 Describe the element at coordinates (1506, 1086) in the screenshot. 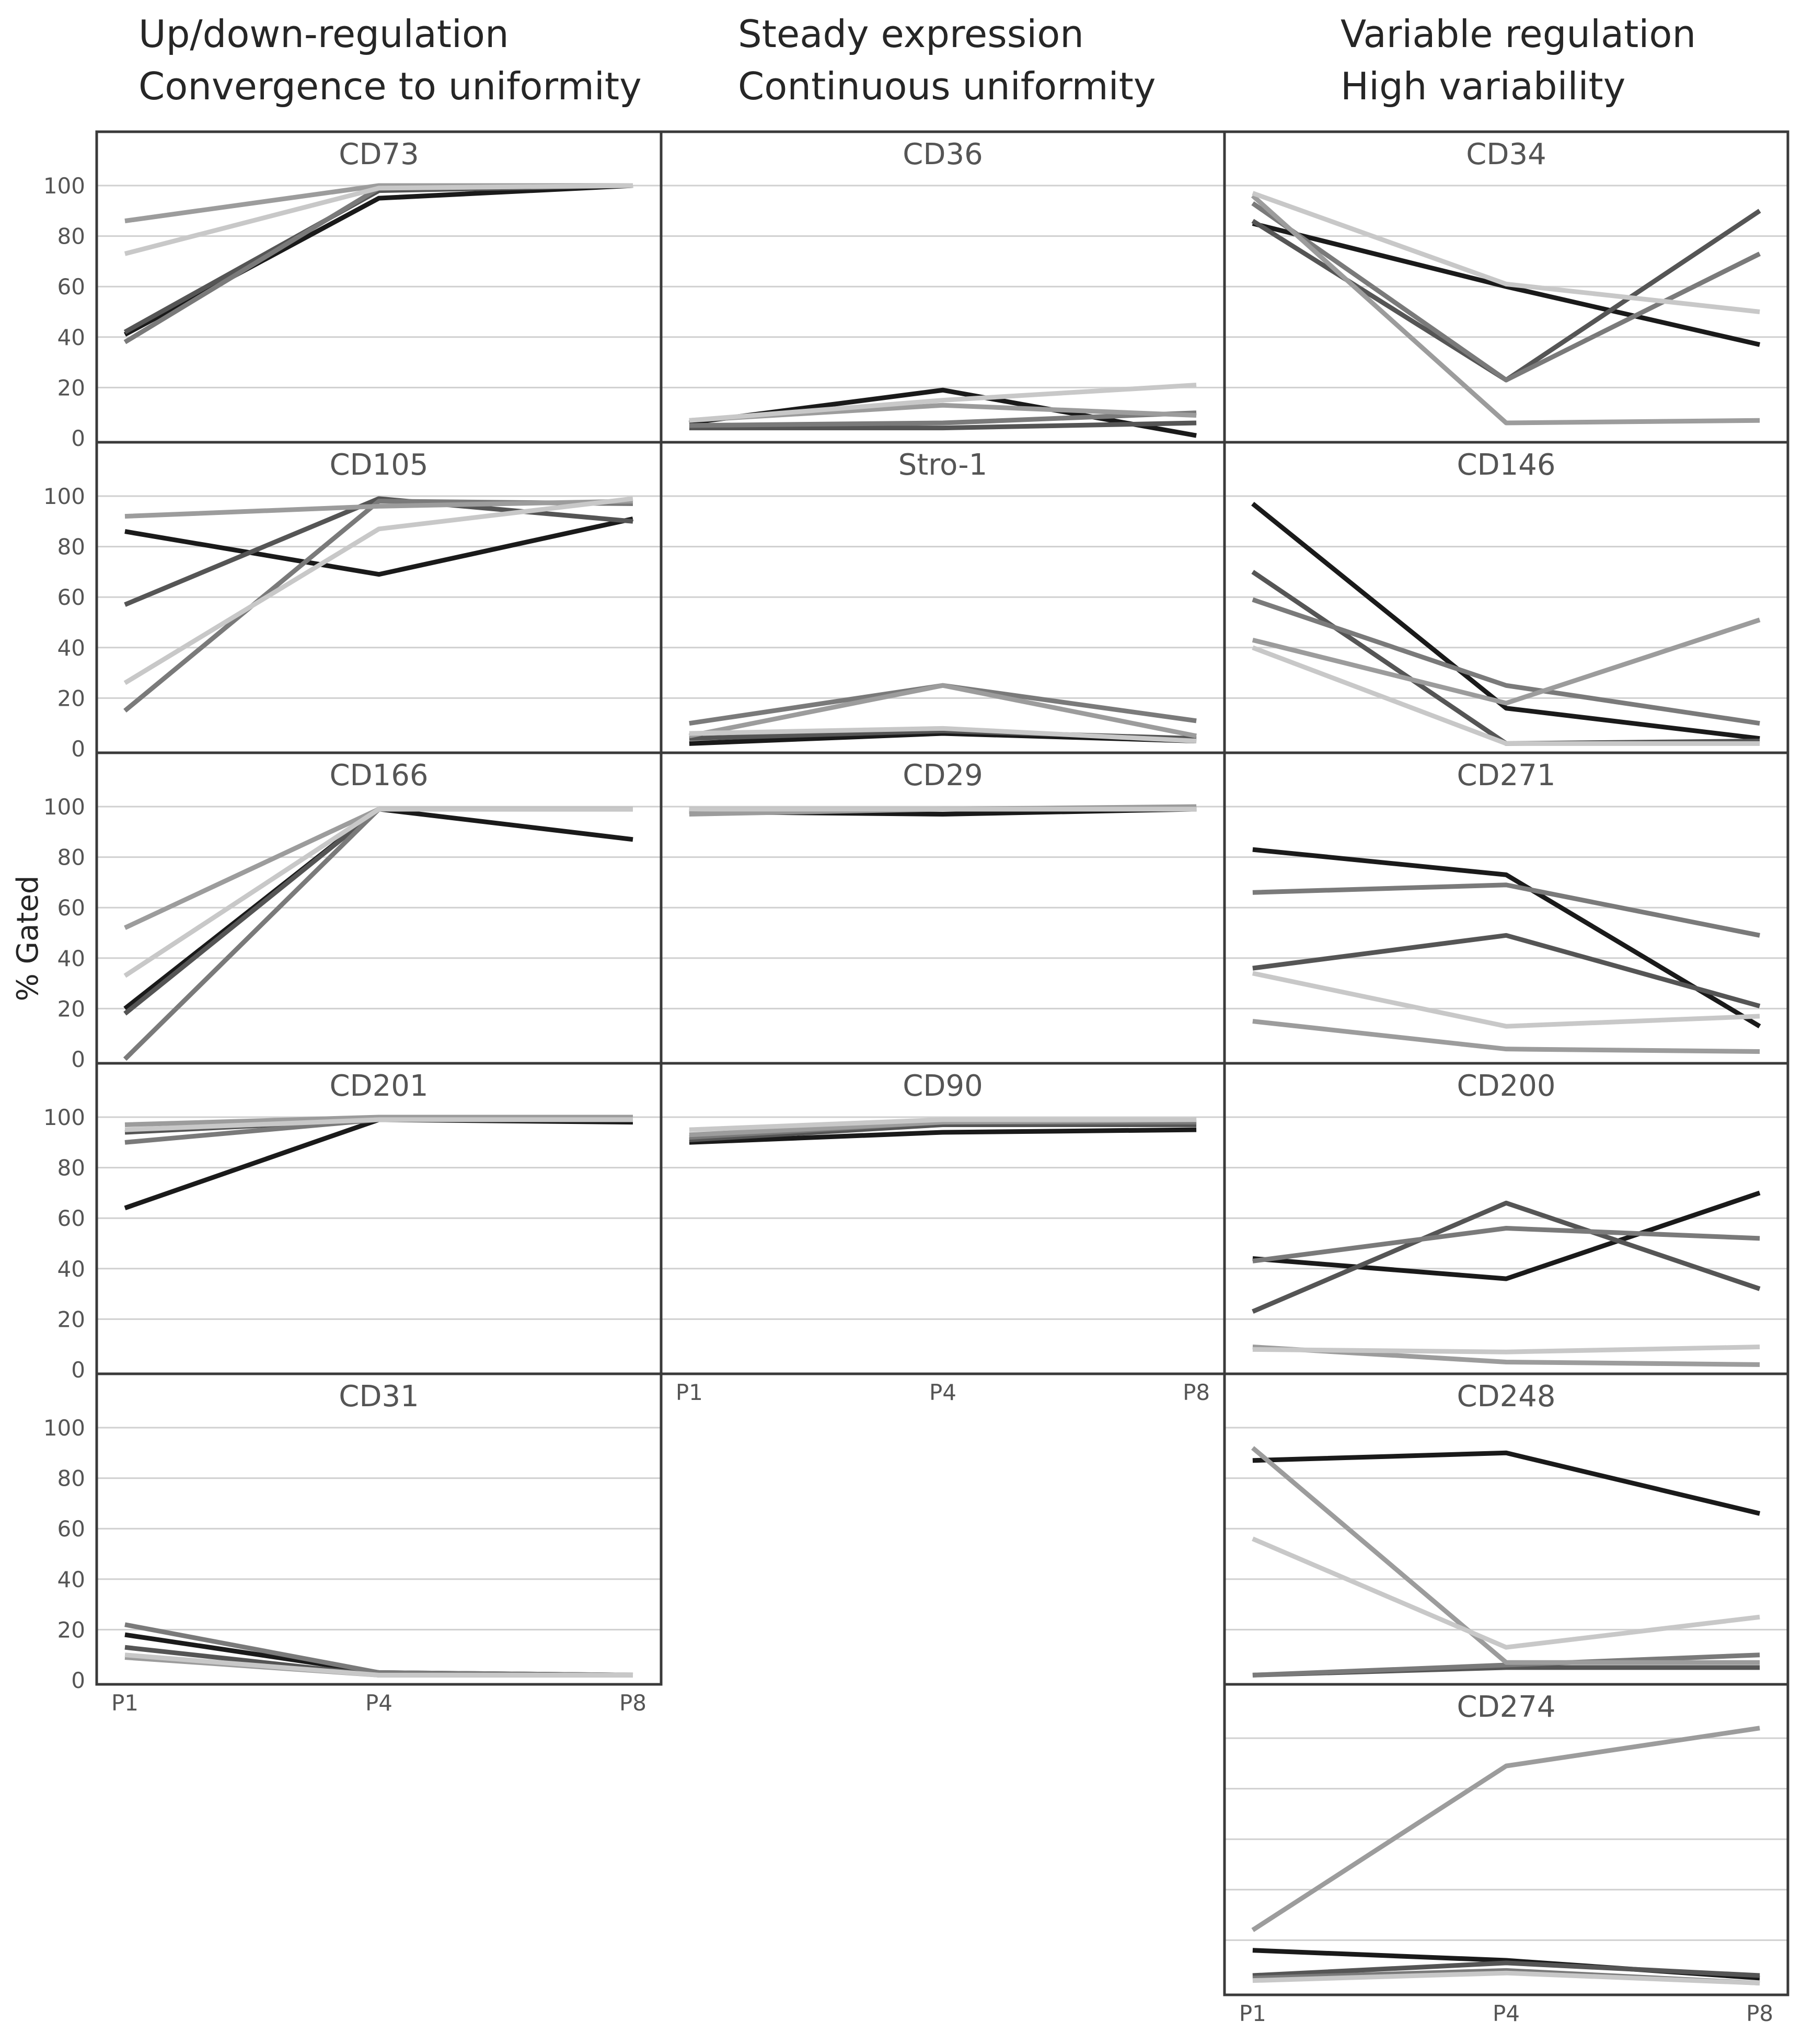

I see `panel-title: CD200` at that location.